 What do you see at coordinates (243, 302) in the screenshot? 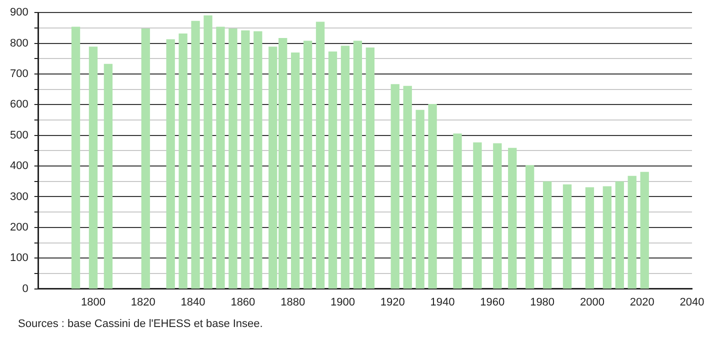
I see `x-tick-label: 1860` at bounding box center [243, 302].